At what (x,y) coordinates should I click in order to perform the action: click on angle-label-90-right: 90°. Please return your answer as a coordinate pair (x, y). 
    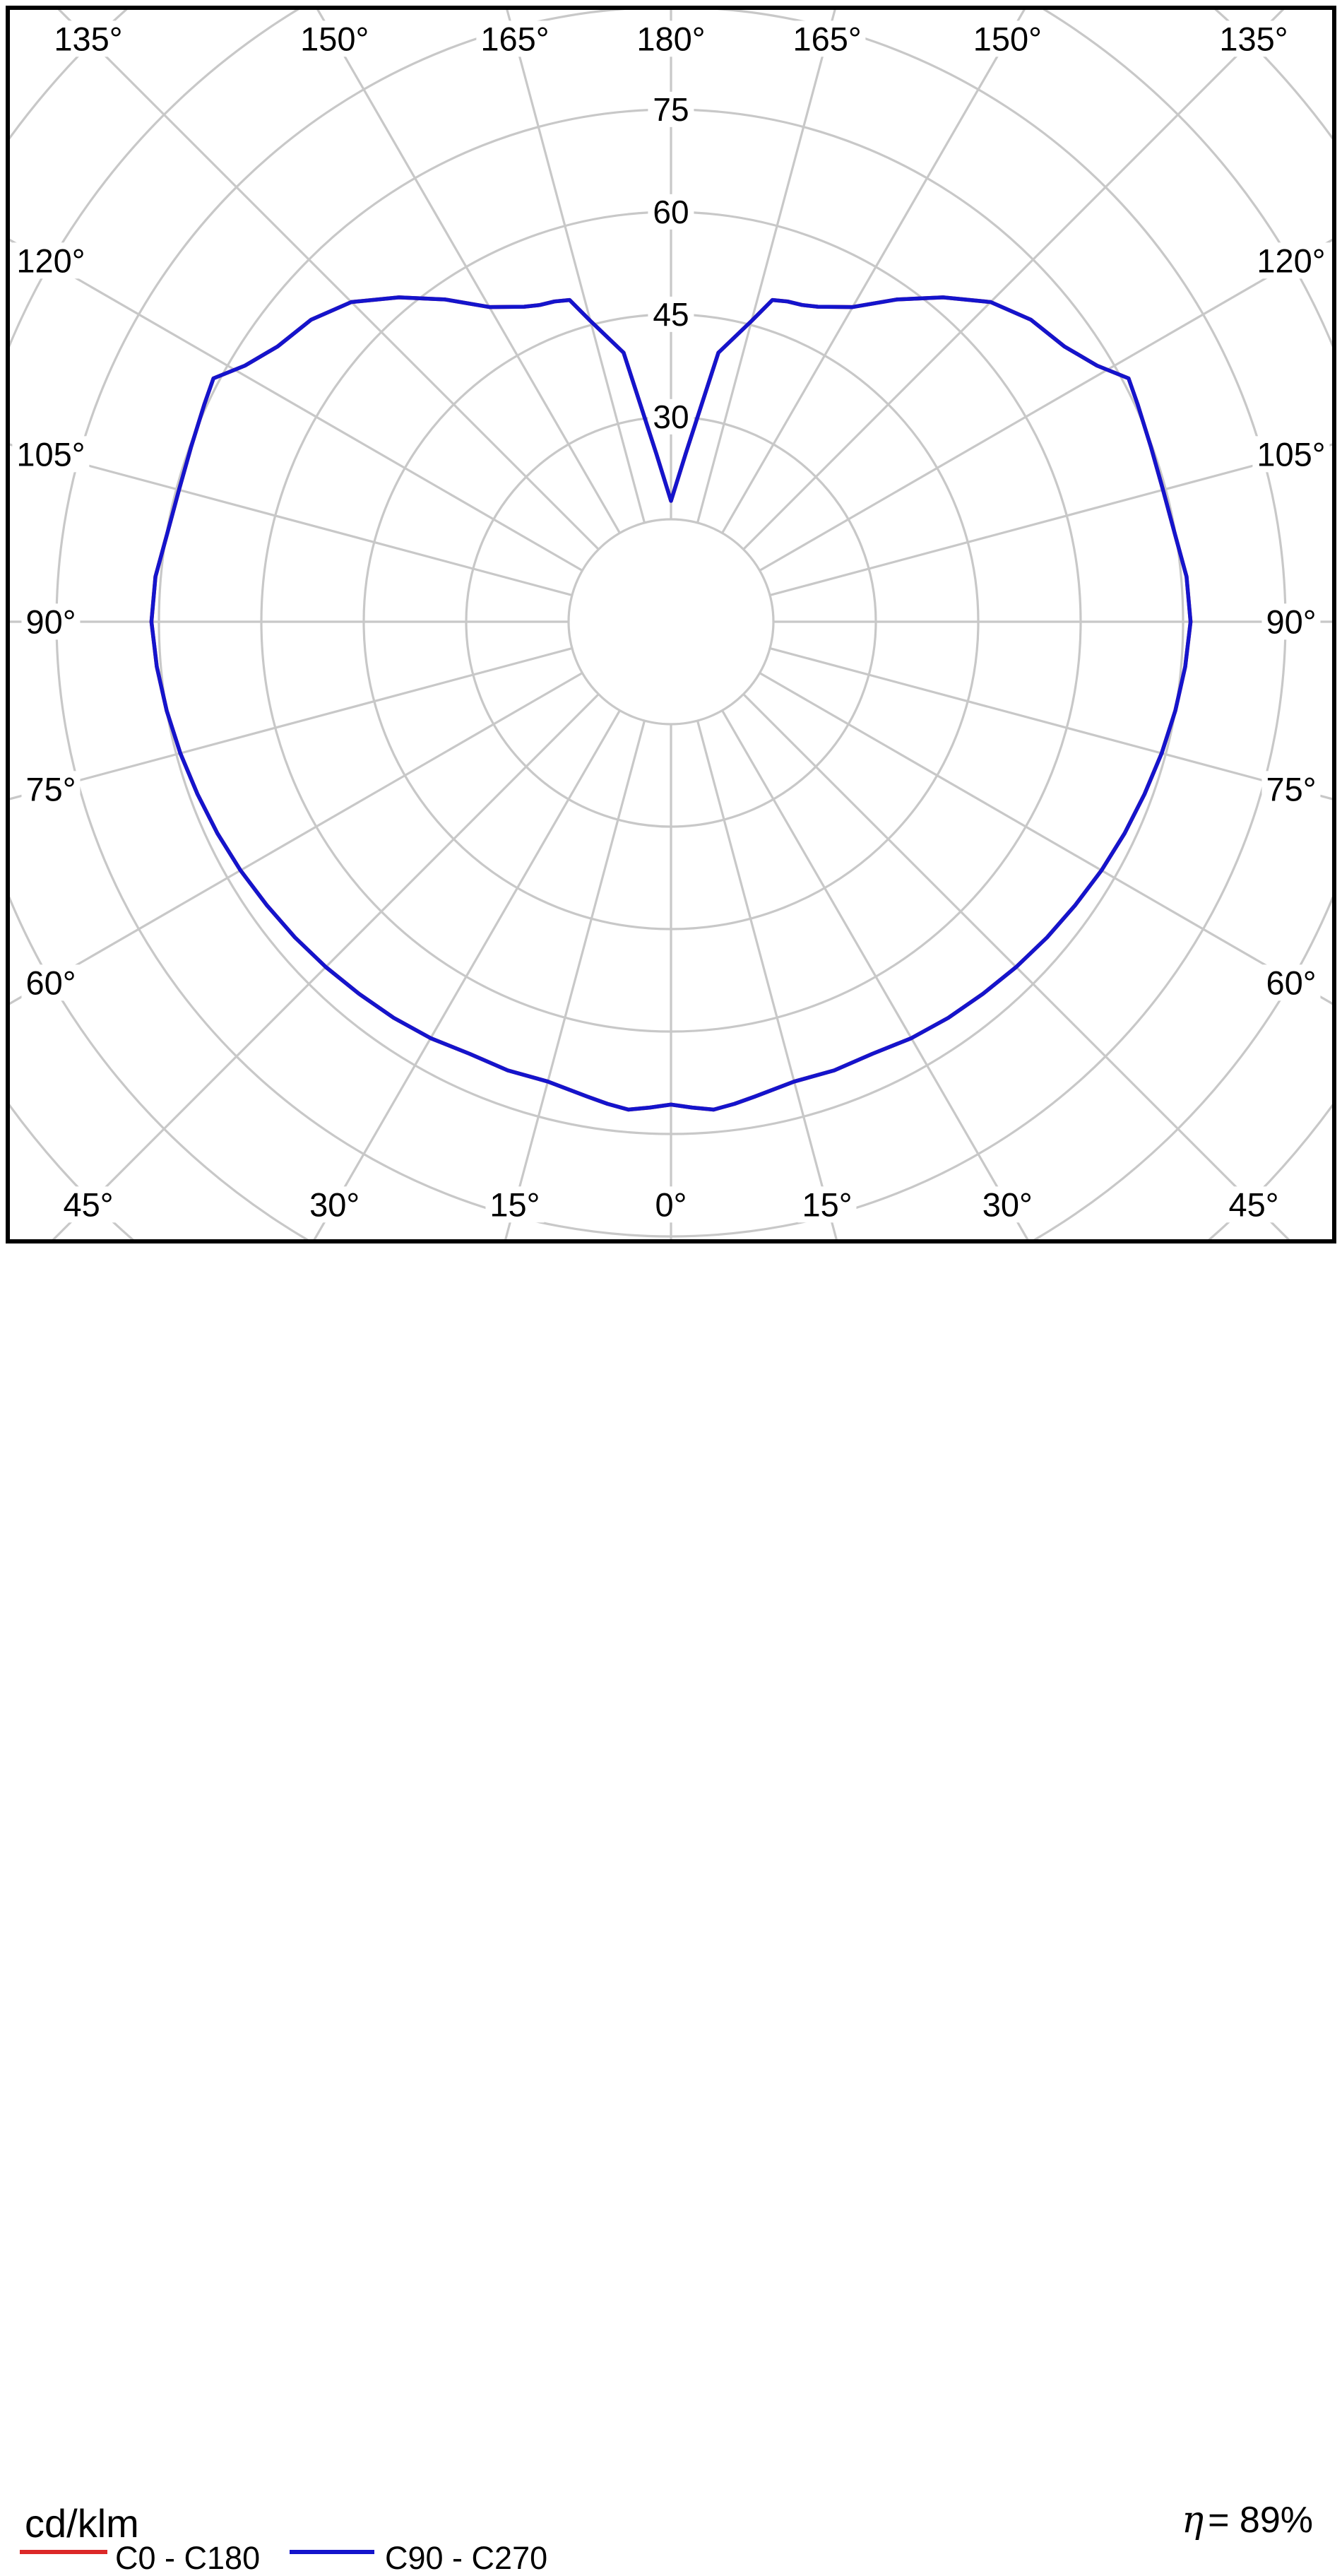
    Looking at the image, I should click on (1291, 621).